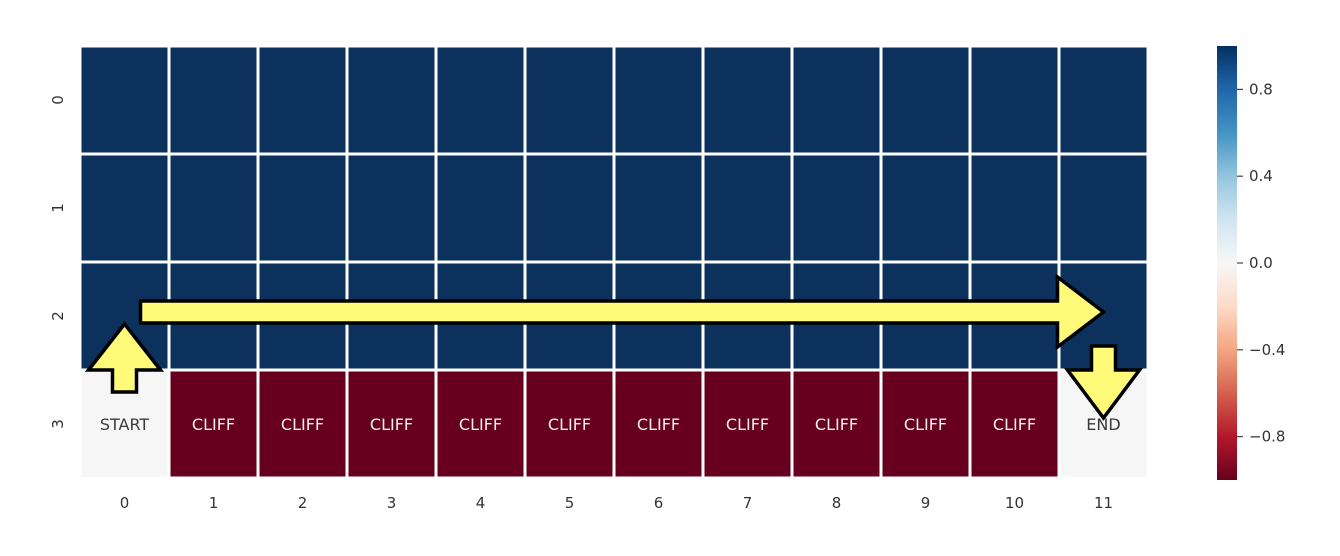  I want to click on colorbar-tick-label-2: 0.0, so click(1261, 263).